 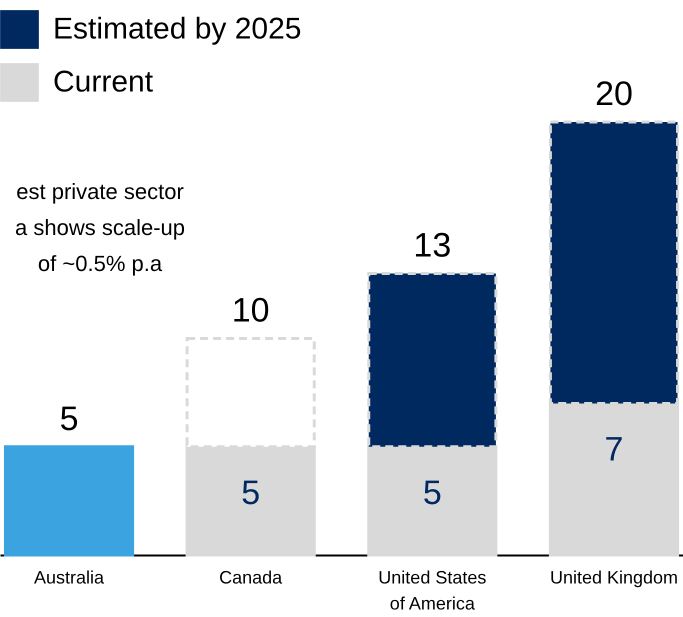 What do you see at coordinates (70, 578) in the screenshot?
I see `x-tick-label: Australia` at bounding box center [70, 578].